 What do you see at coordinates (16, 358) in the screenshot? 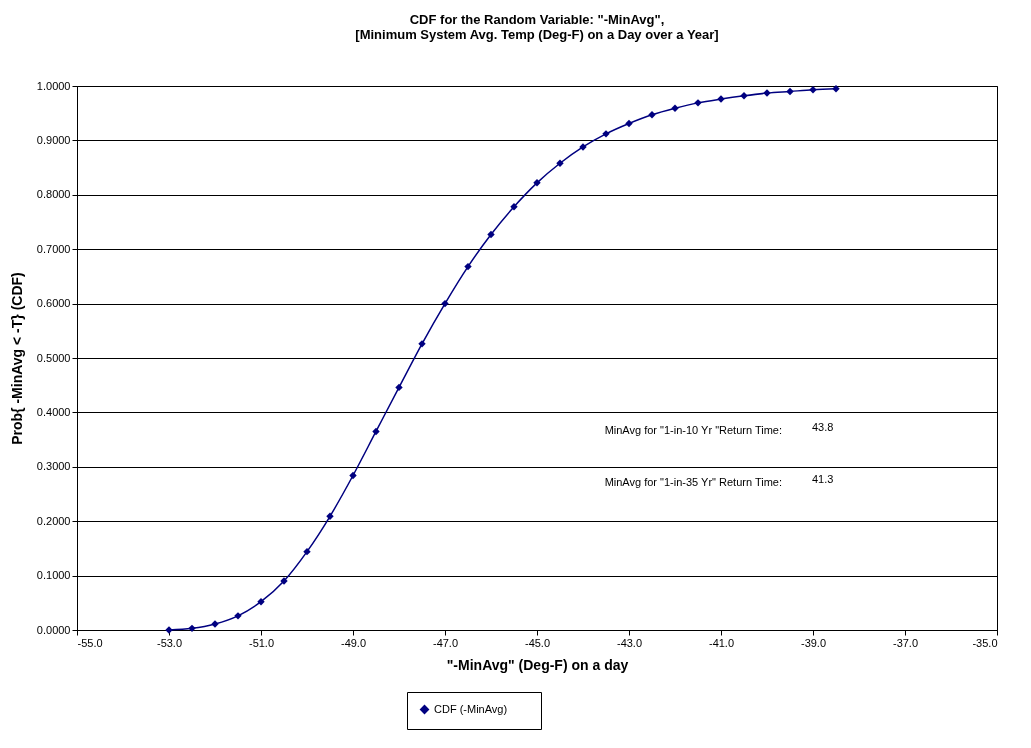
I see `y-axis-title: Prob{ -MinAvg < -T} (CDF)` at bounding box center [16, 358].